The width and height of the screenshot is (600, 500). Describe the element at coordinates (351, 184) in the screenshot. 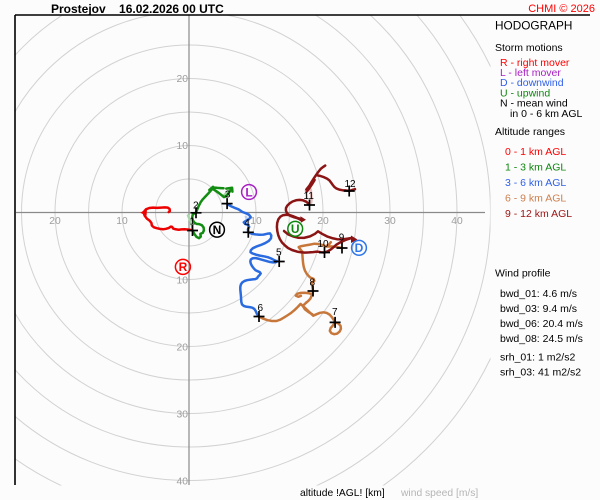

I see `svg-text: 12` at that location.